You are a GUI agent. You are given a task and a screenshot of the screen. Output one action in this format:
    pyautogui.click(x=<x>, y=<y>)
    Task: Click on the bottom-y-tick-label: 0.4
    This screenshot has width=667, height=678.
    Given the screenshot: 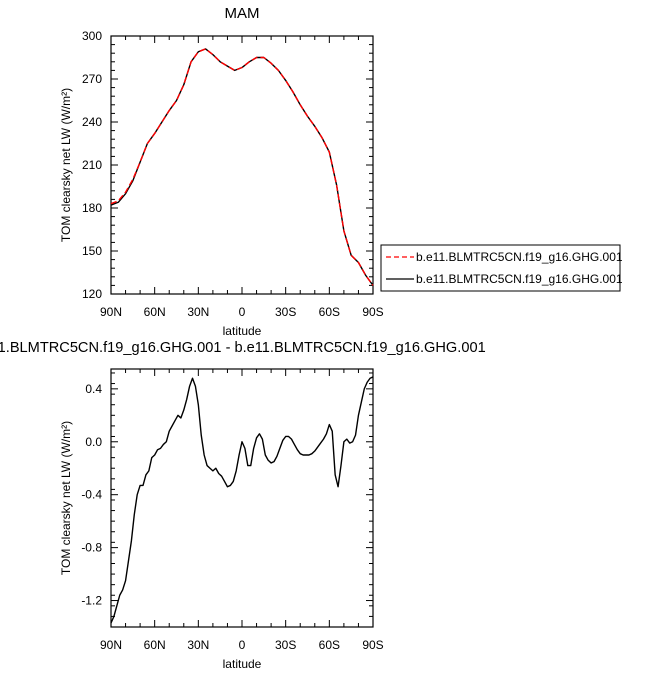 What is the action you would take?
    pyautogui.click(x=93, y=389)
    